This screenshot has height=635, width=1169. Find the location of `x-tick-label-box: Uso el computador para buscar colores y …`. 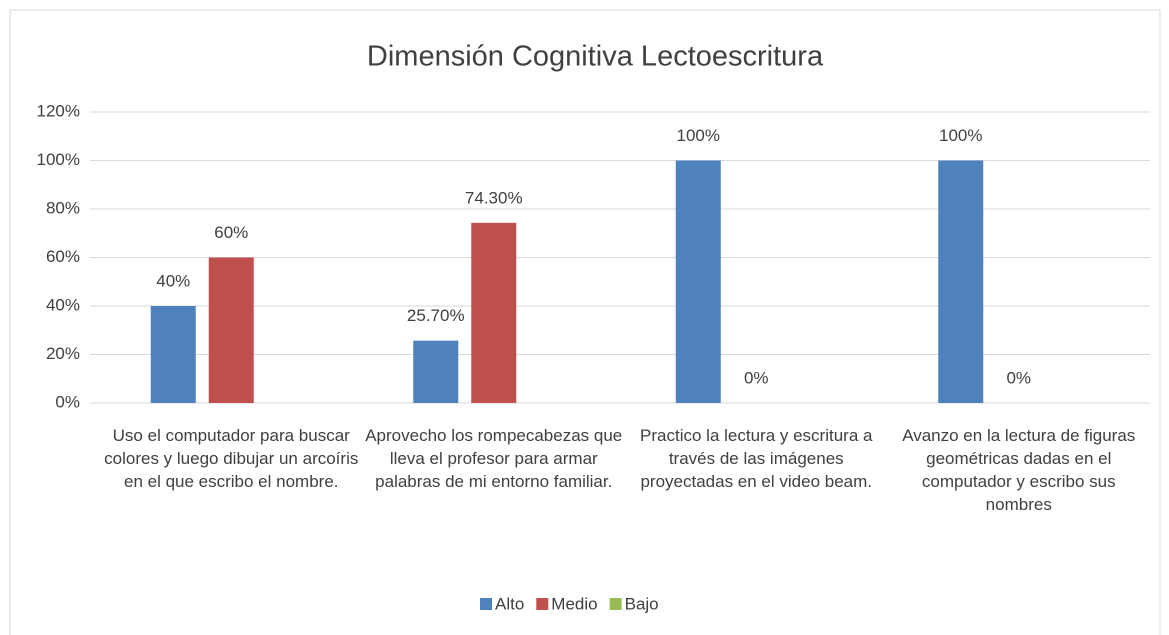

x-tick-label-box: Uso el computador para buscar colores y … is located at coordinates (231, 458).